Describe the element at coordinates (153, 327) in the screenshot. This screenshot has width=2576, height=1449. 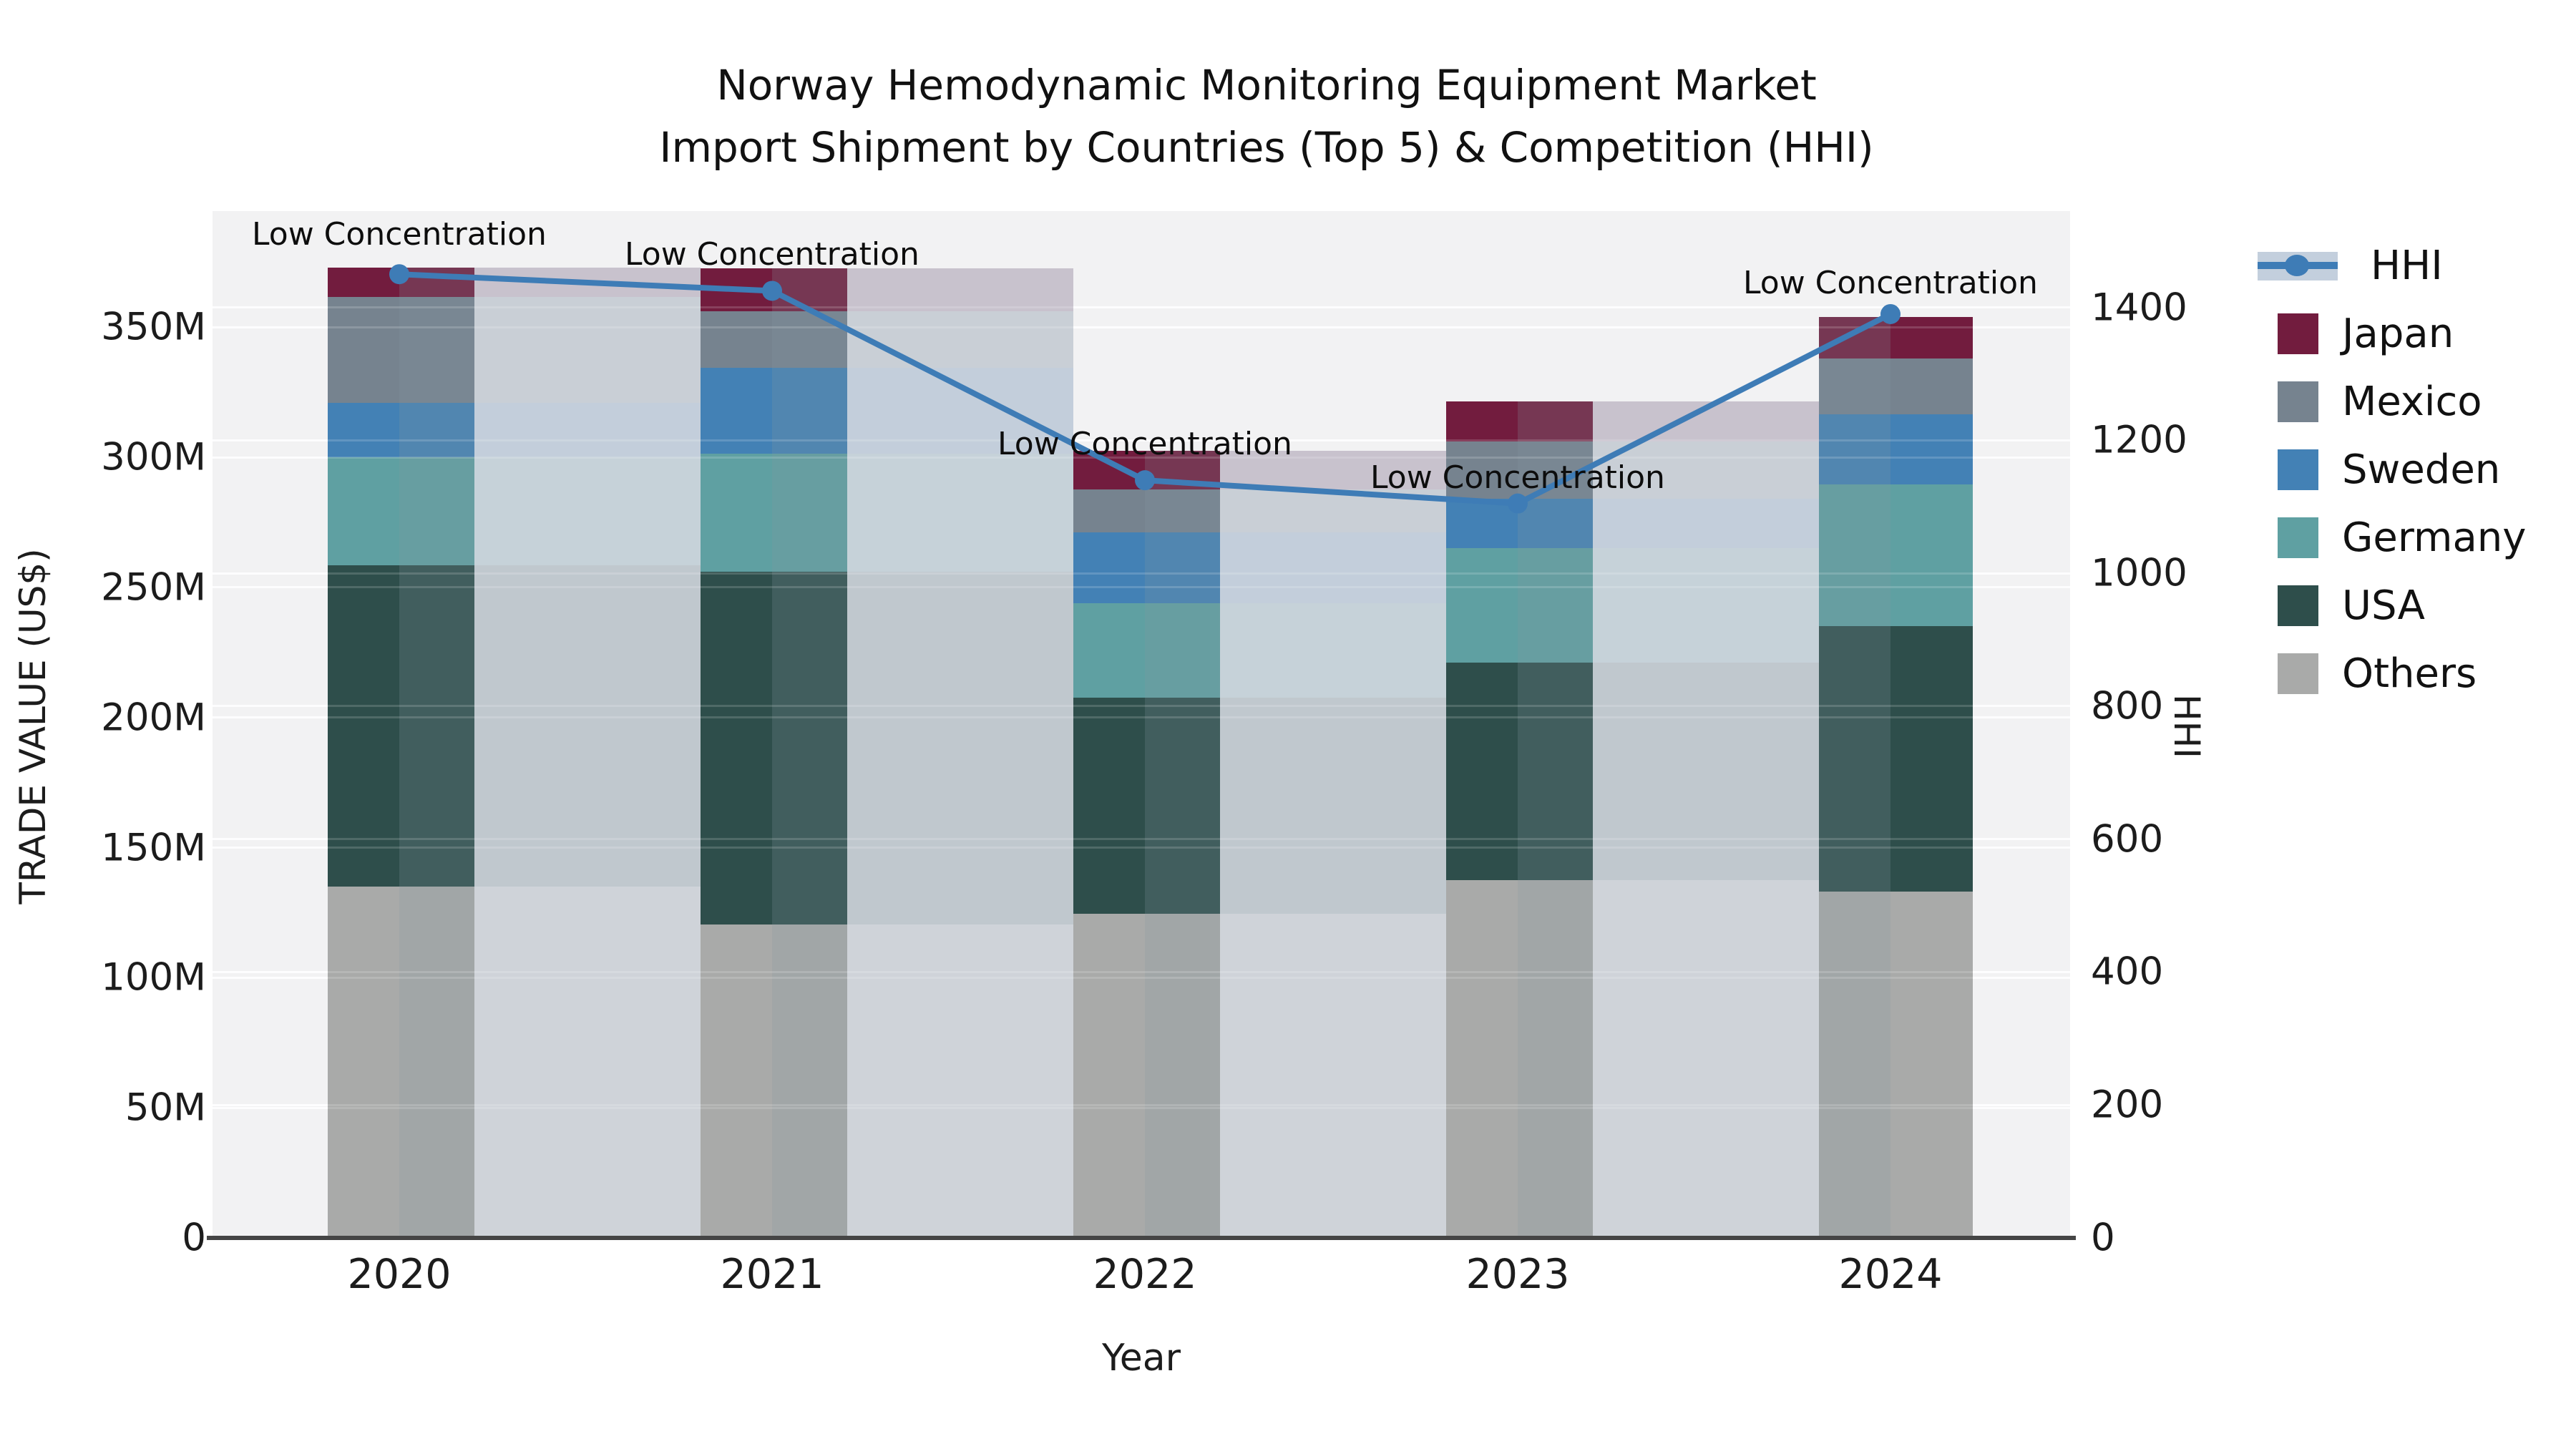
I see `y-tick-label-350M: 350M` at that location.